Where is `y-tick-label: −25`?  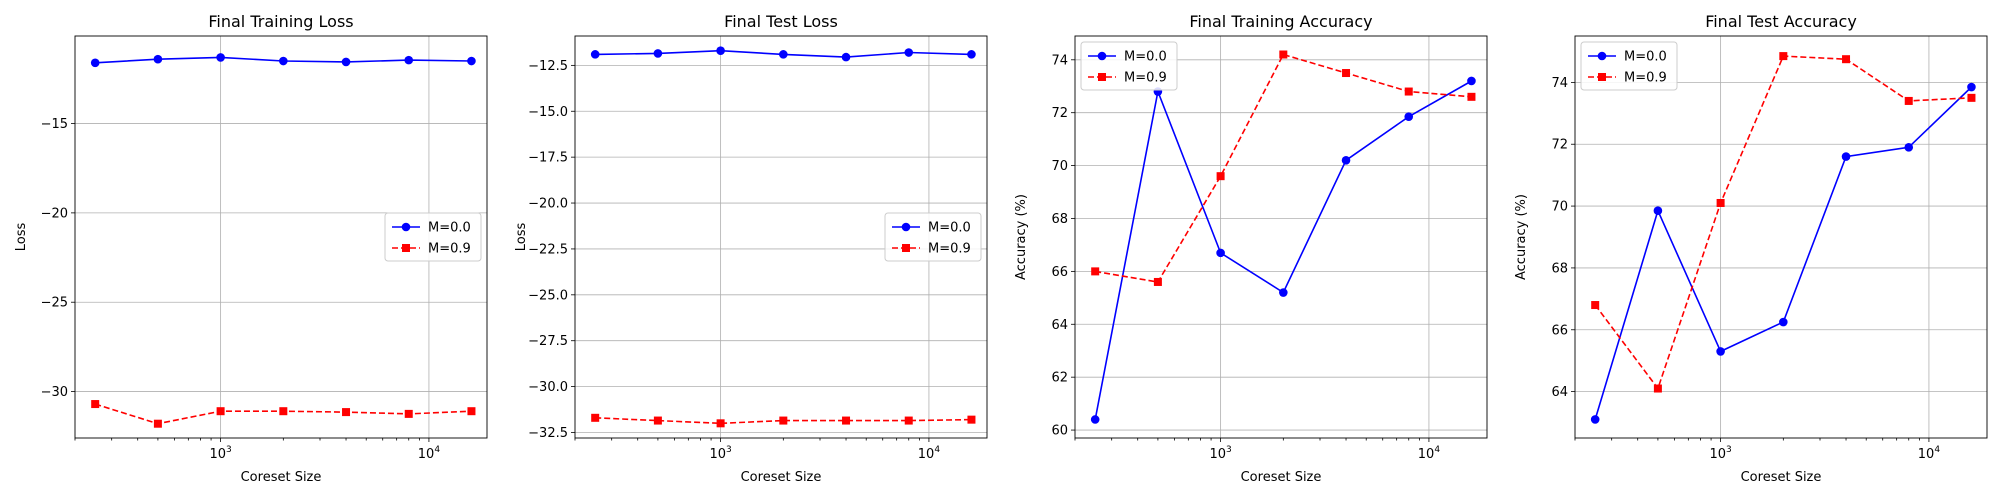
y-tick-label: −25 is located at coordinates (54, 303).